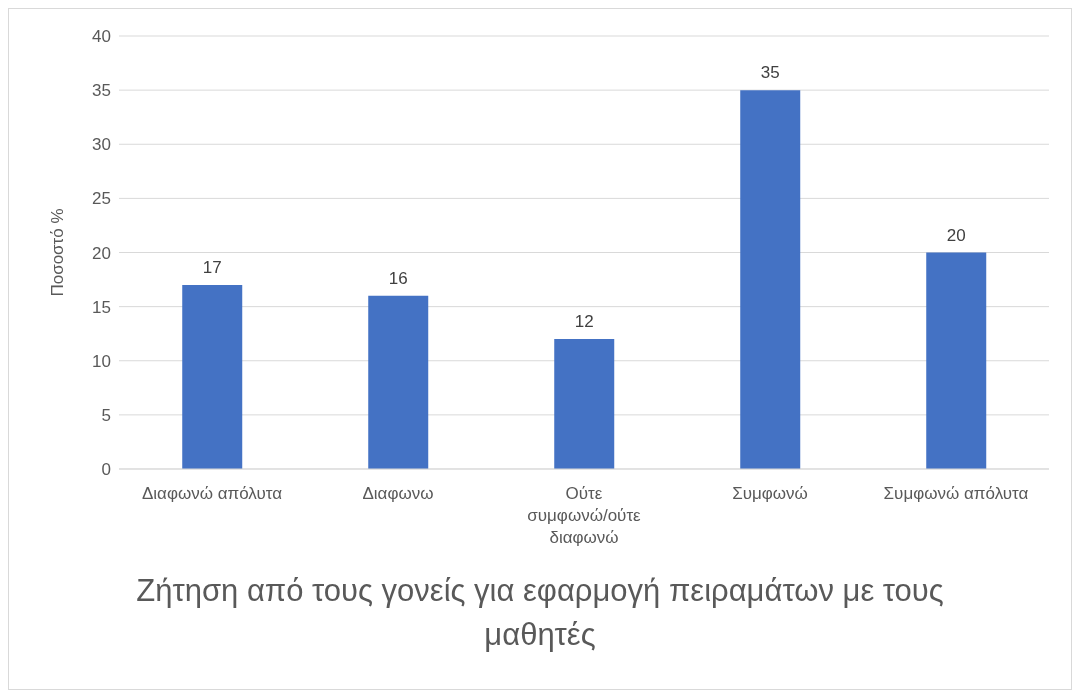  What do you see at coordinates (770, 493) in the screenshot?
I see `x-tick-label: Συμφωνώ` at bounding box center [770, 493].